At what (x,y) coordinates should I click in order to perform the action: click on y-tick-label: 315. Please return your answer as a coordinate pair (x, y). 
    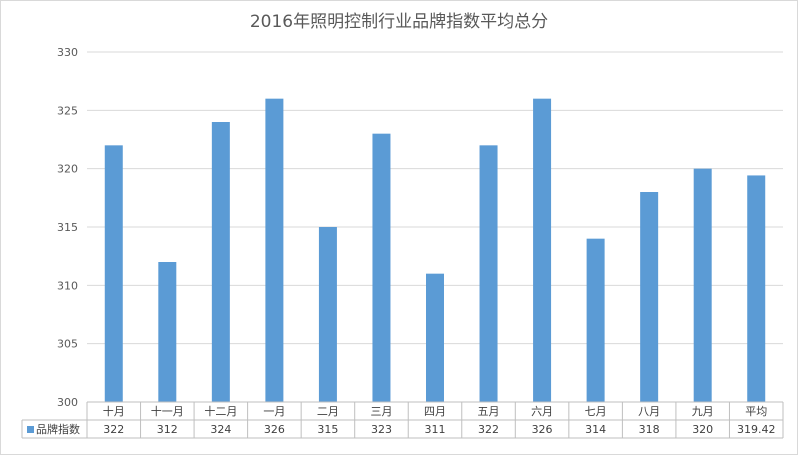
    Looking at the image, I should click on (67, 227).